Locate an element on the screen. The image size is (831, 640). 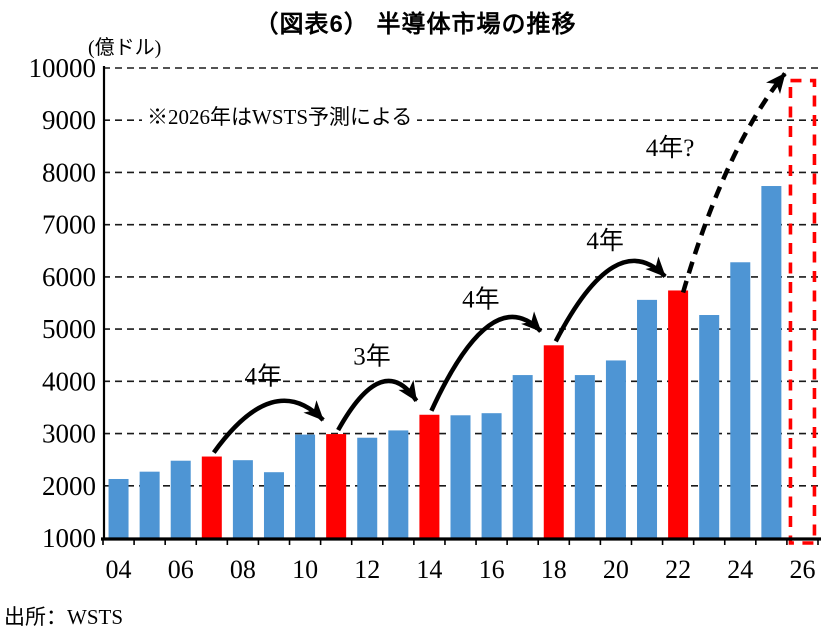
x-tick-label-16: 16 is located at coordinates (492, 569).